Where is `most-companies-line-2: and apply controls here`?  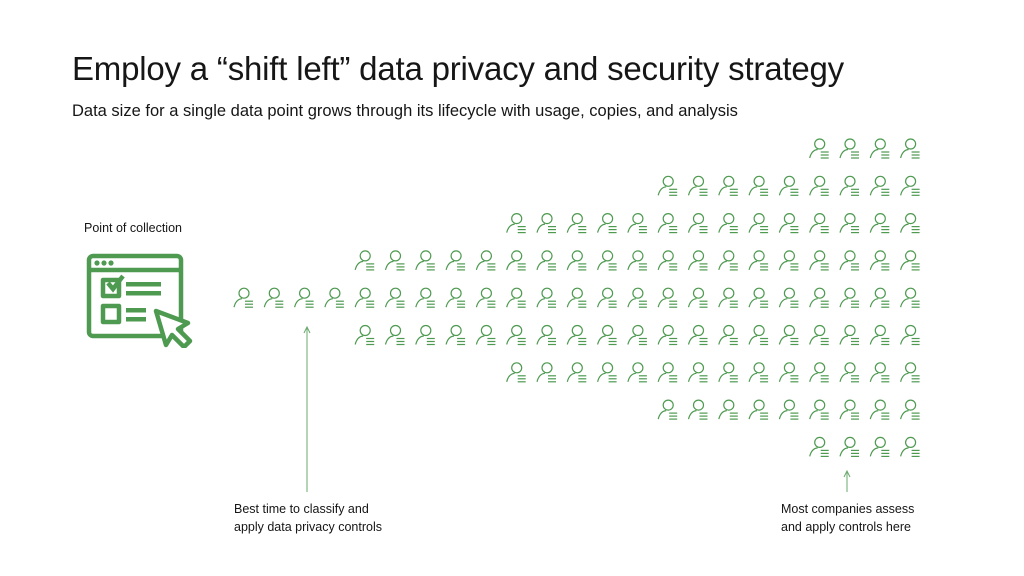
most-companies-line-2: and apply controls here is located at coordinates (846, 527).